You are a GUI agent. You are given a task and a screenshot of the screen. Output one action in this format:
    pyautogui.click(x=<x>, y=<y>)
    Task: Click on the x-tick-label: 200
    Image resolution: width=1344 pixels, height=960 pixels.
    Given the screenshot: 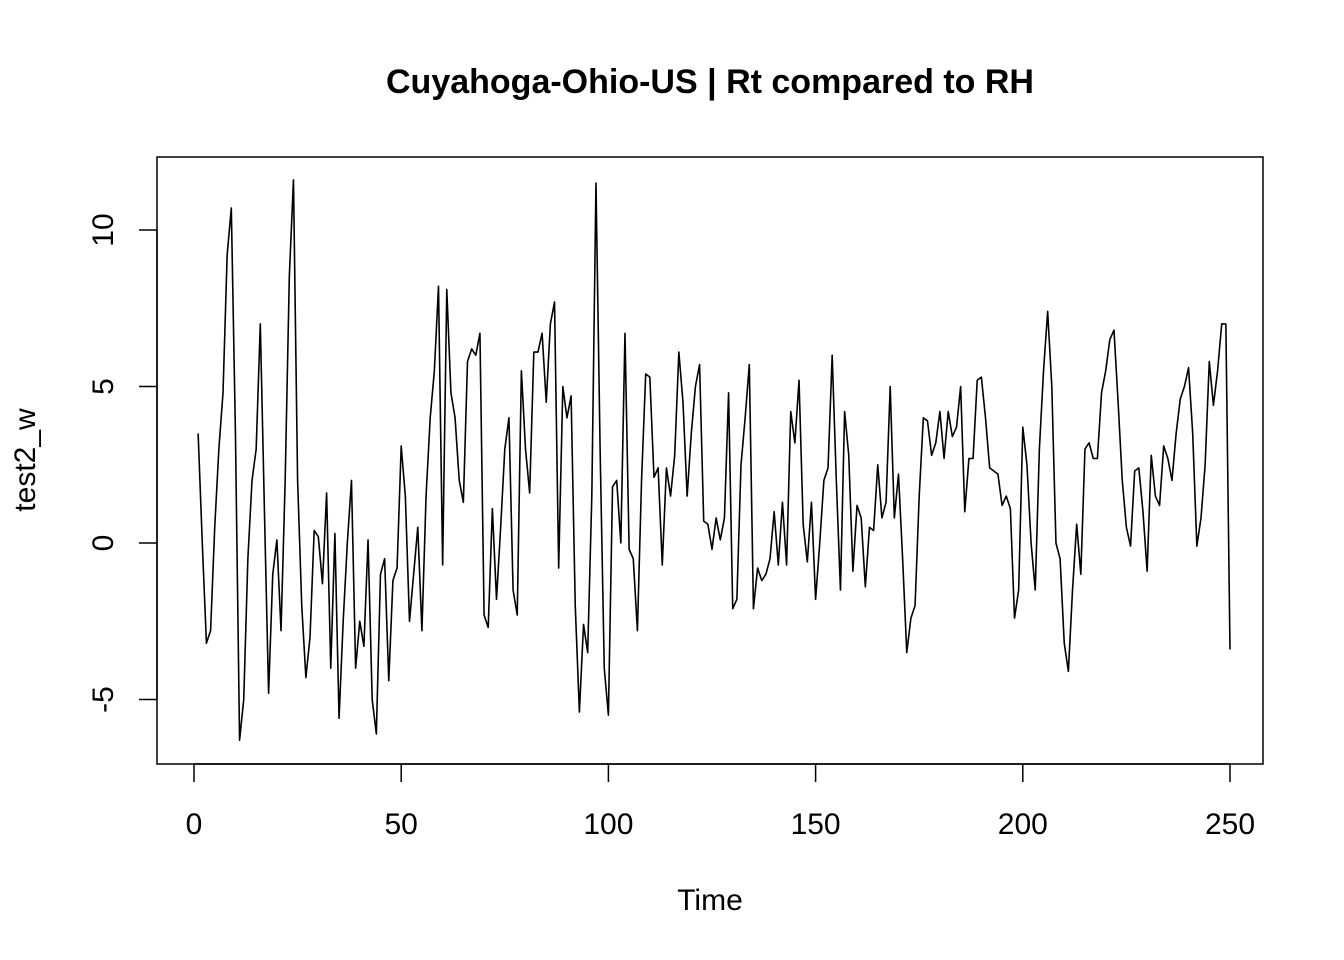 What is the action you would take?
    pyautogui.click(x=1023, y=824)
    